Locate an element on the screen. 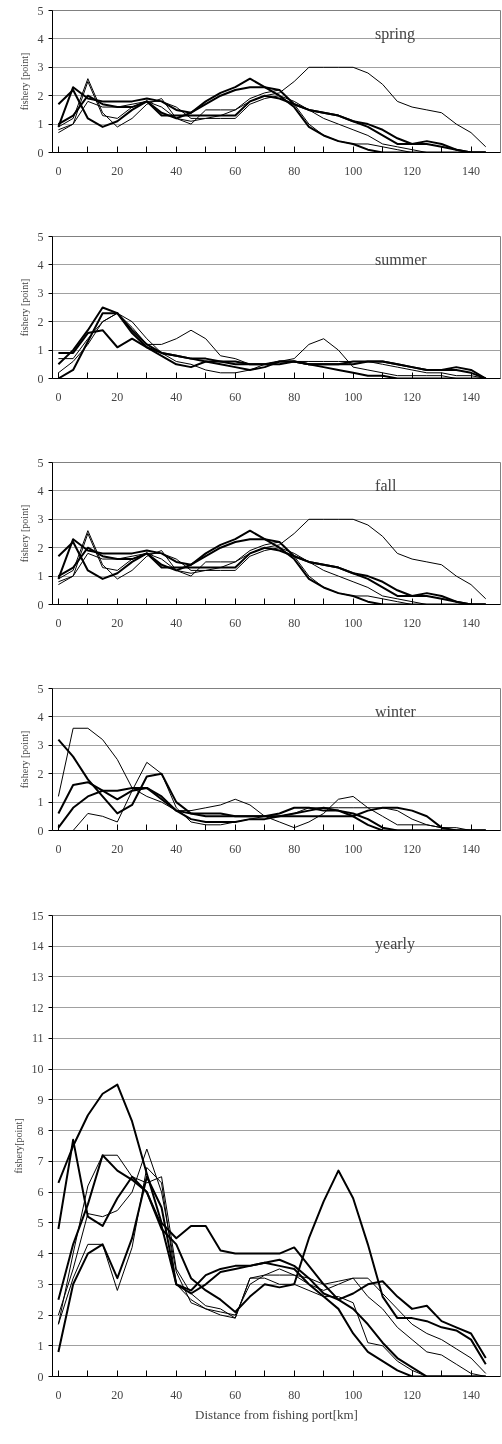 The width and height of the screenshot is (502, 1444). y-axis-title: fishery[point] is located at coordinates (18, 1146).